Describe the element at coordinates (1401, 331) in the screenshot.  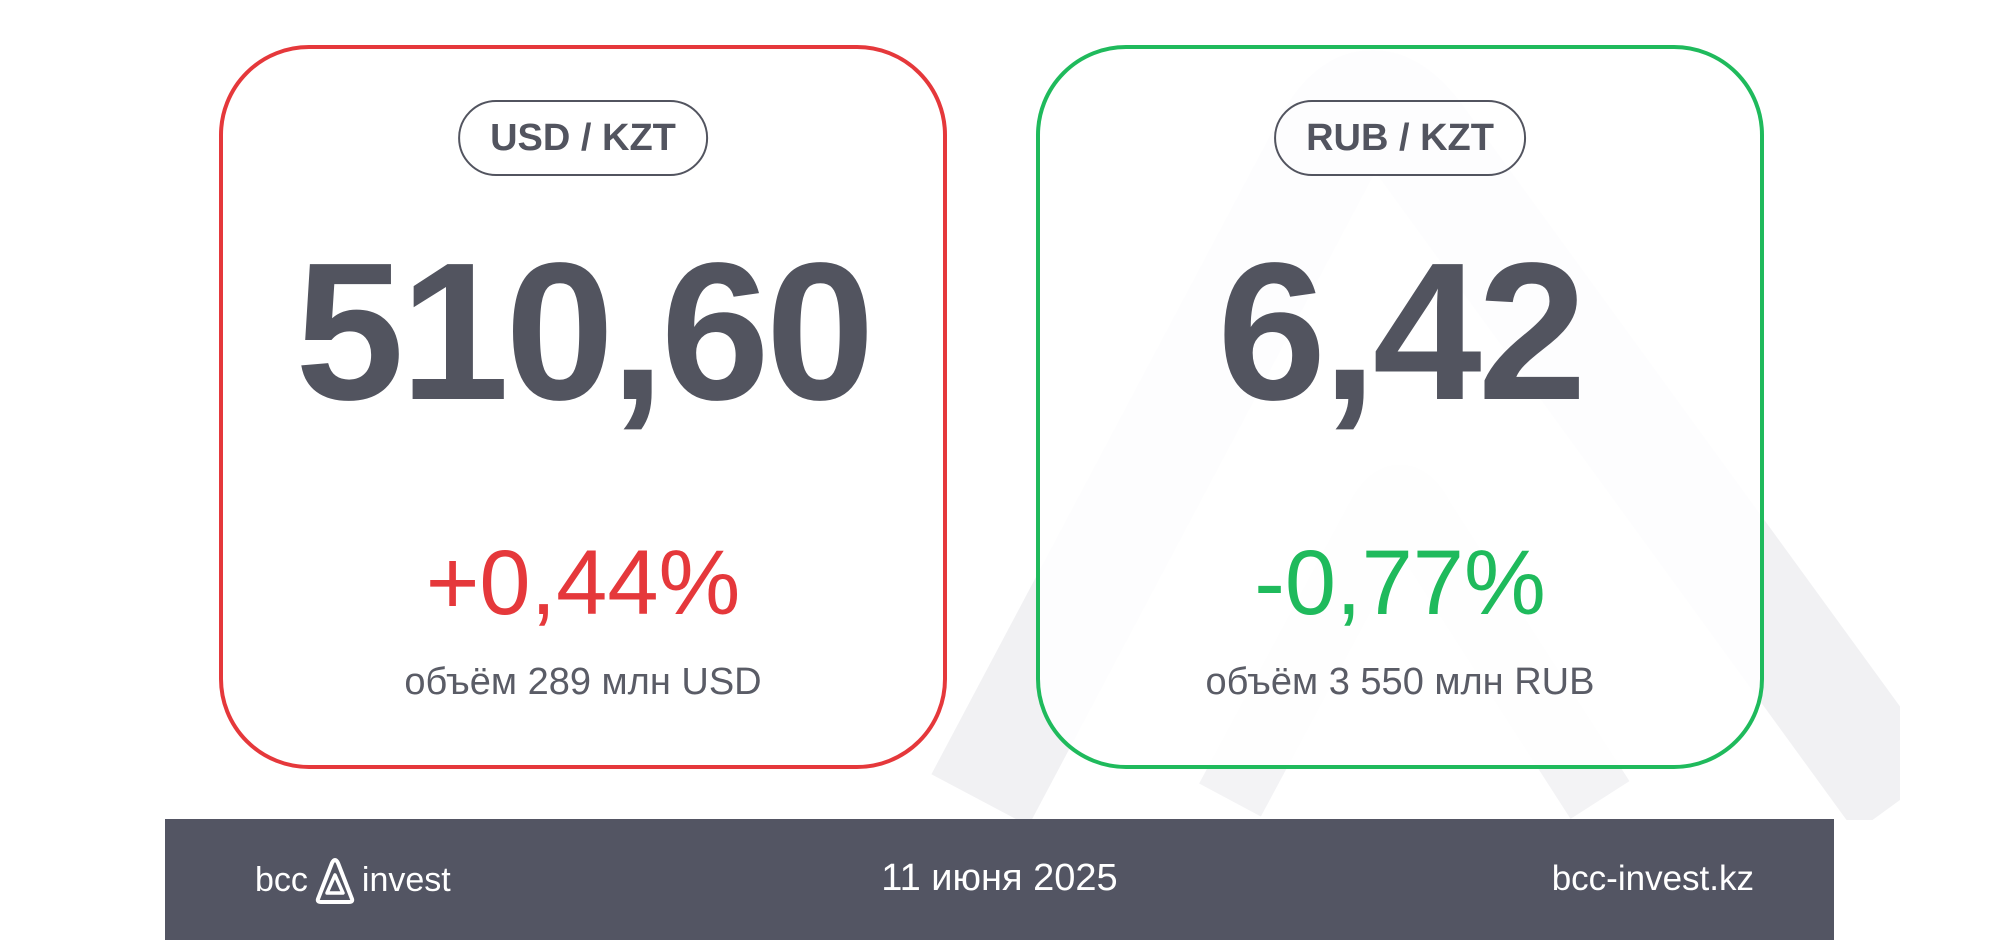
I see `exchange-rate: 6,42` at that location.